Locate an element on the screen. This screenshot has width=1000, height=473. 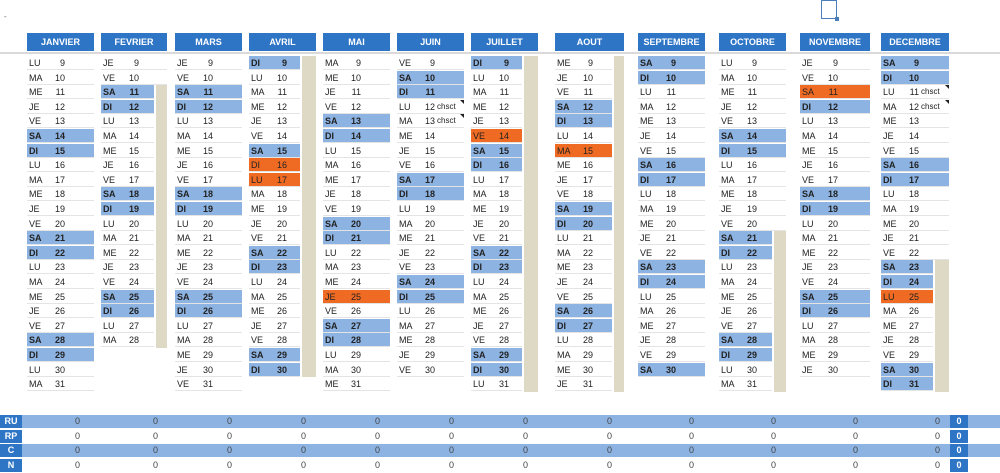
day-cell: LU 28 is located at coordinates (583, 340).